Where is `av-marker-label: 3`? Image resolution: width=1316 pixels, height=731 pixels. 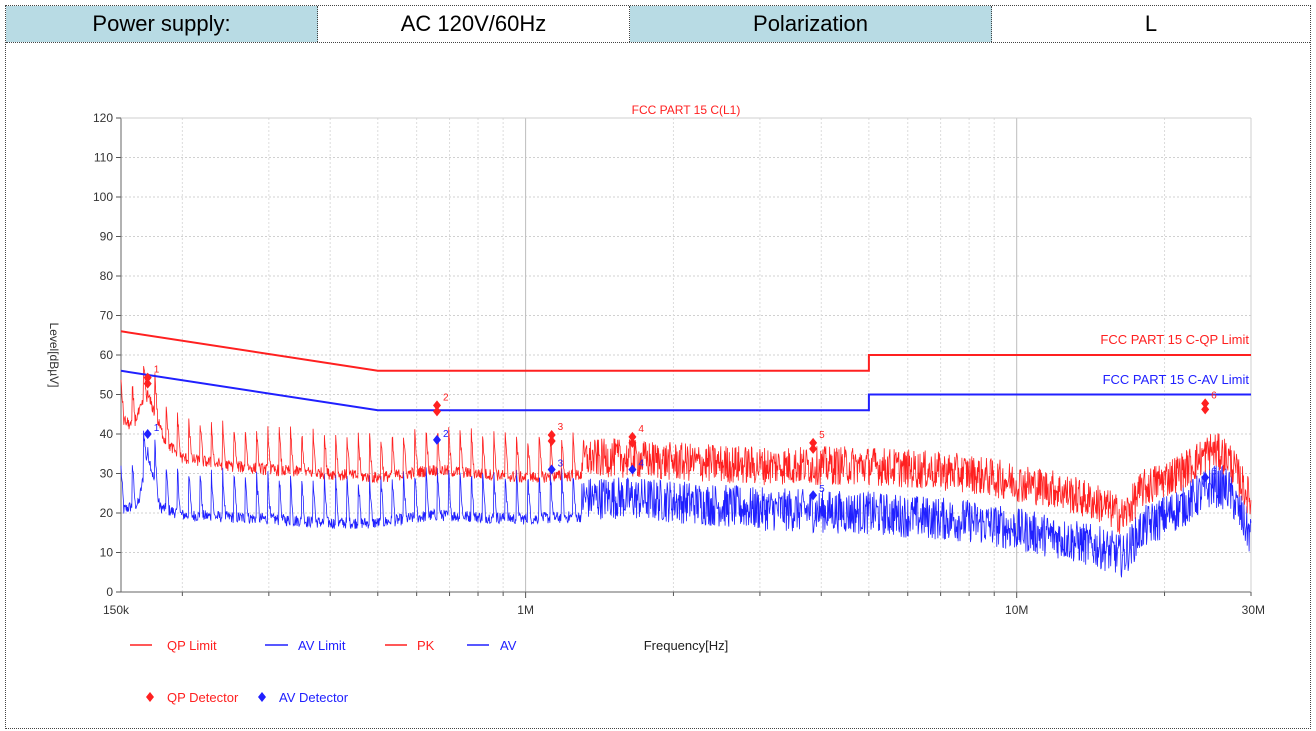
av-marker-label: 3 is located at coordinates (561, 464).